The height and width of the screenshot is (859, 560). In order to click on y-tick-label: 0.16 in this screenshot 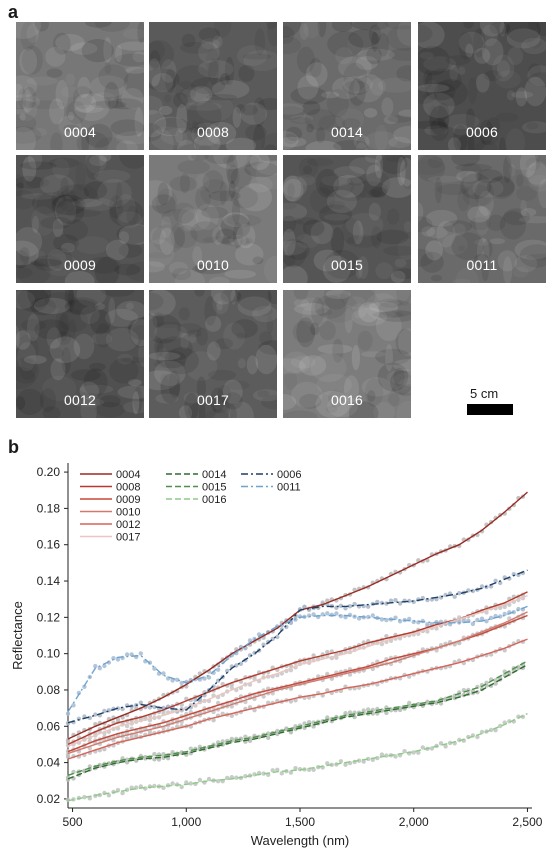, I will do `click(49, 545)`.